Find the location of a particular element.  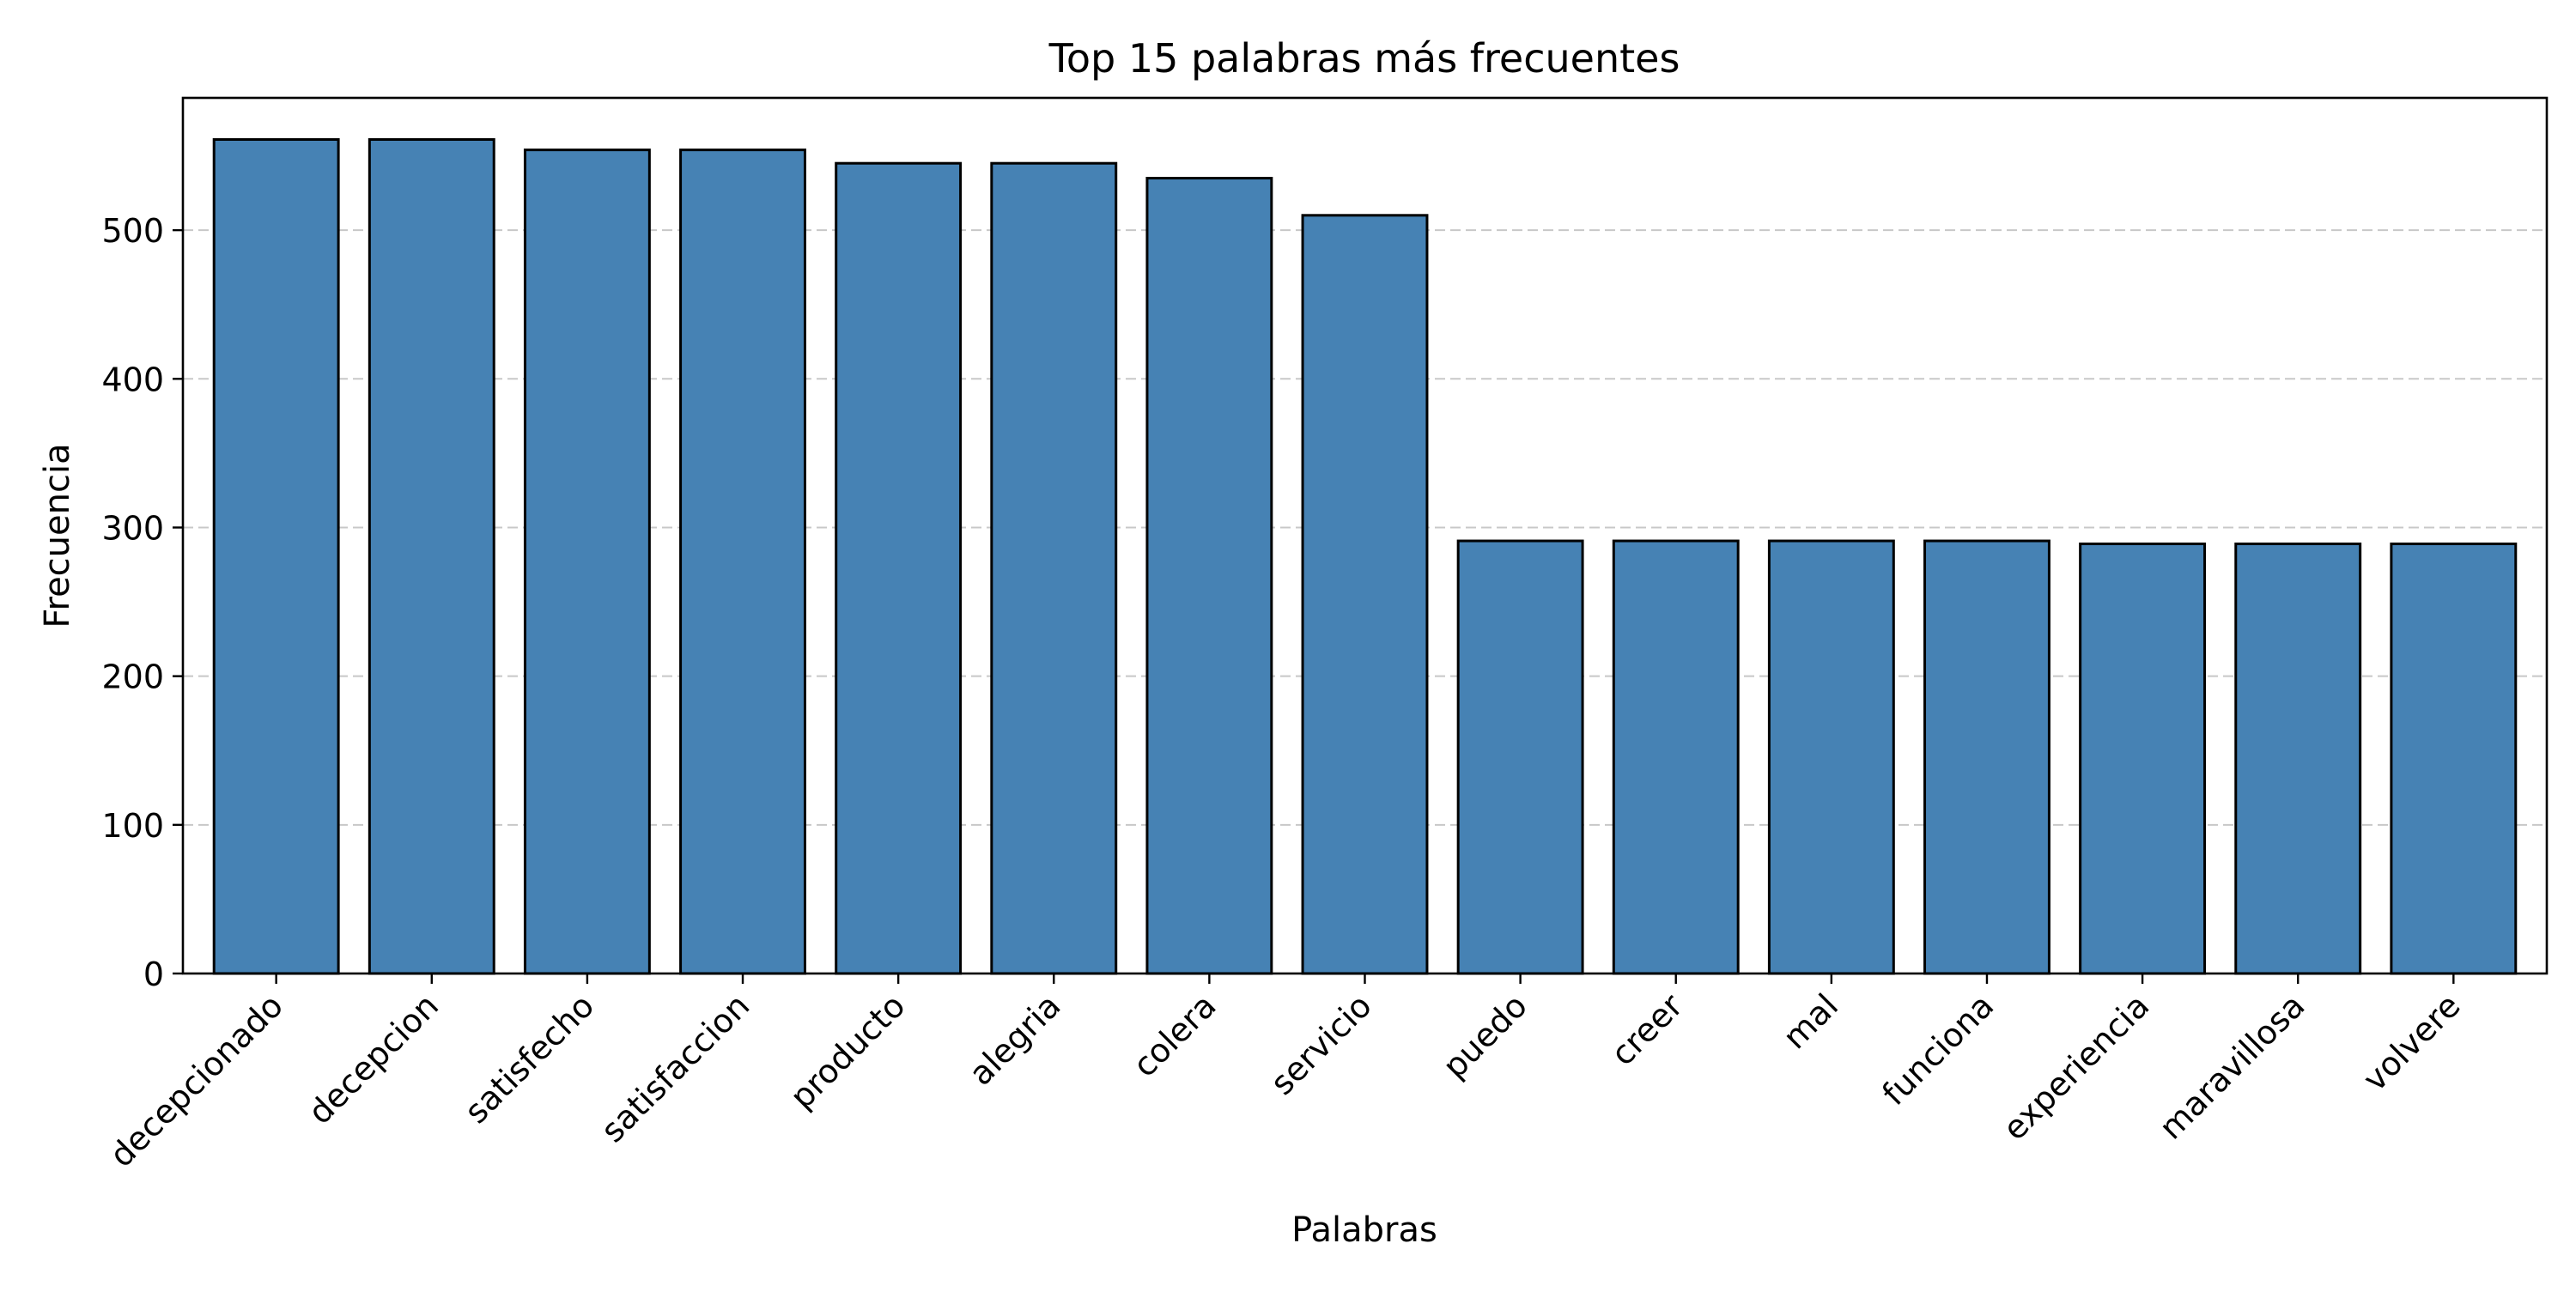

x-tick-label: maravillosa is located at coordinates (2232, 1066).